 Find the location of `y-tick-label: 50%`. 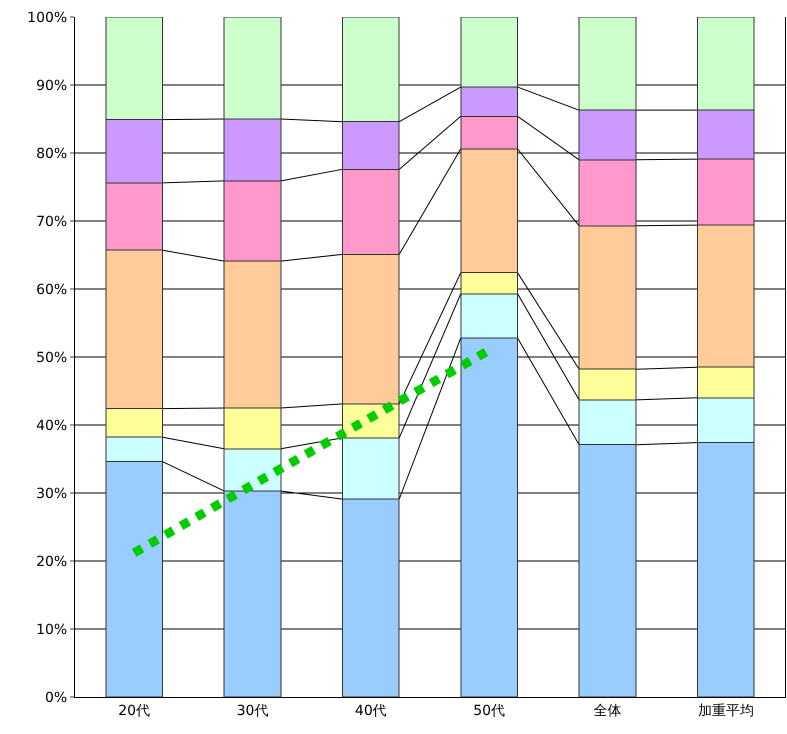

y-tick-label: 50% is located at coordinates (52, 358).